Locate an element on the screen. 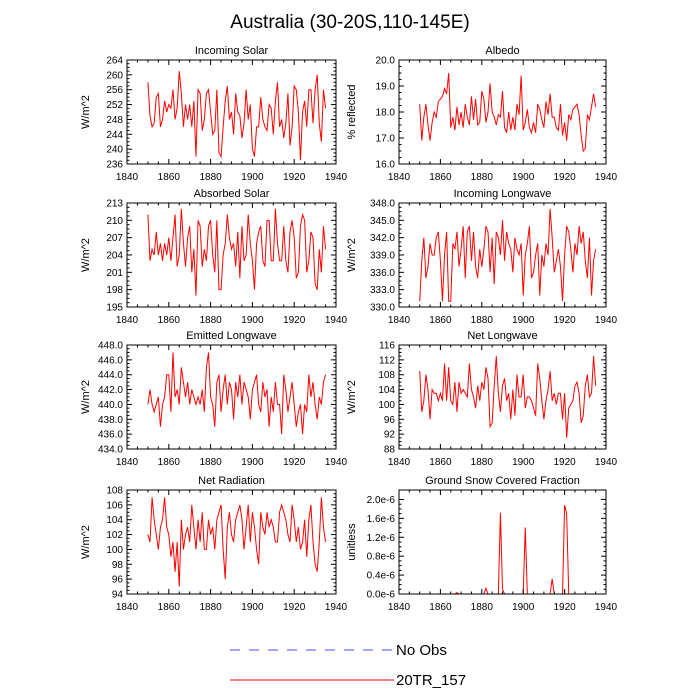 The image size is (700, 700). panel-title: Emitted Longwave is located at coordinates (231, 336).